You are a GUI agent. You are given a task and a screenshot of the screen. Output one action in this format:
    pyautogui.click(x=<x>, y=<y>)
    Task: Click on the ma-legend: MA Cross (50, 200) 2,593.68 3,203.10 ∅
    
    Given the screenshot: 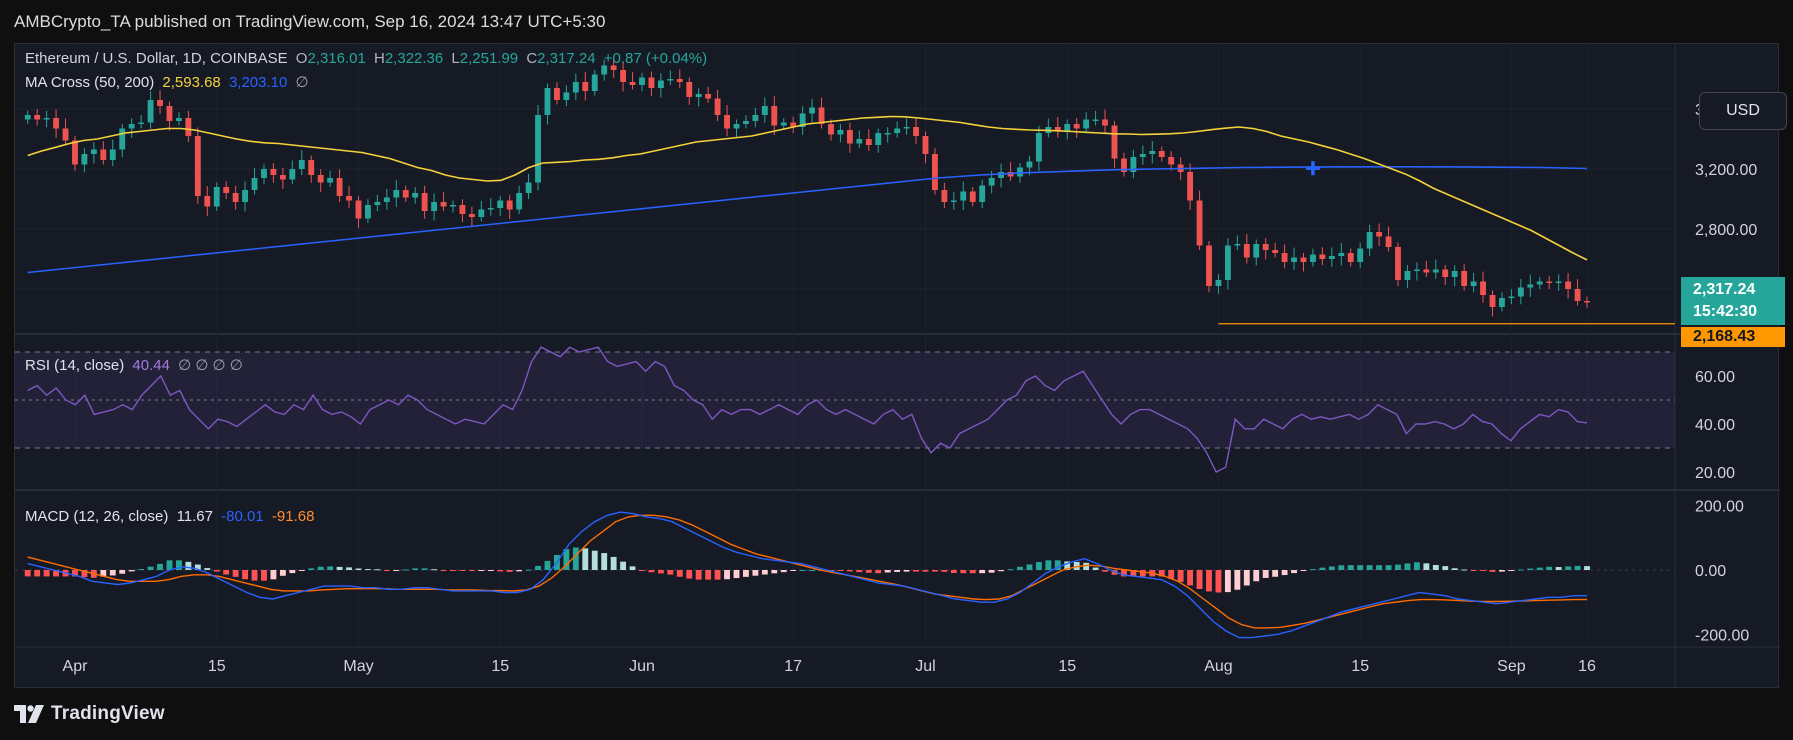 What is the action you would take?
    pyautogui.click(x=169, y=82)
    